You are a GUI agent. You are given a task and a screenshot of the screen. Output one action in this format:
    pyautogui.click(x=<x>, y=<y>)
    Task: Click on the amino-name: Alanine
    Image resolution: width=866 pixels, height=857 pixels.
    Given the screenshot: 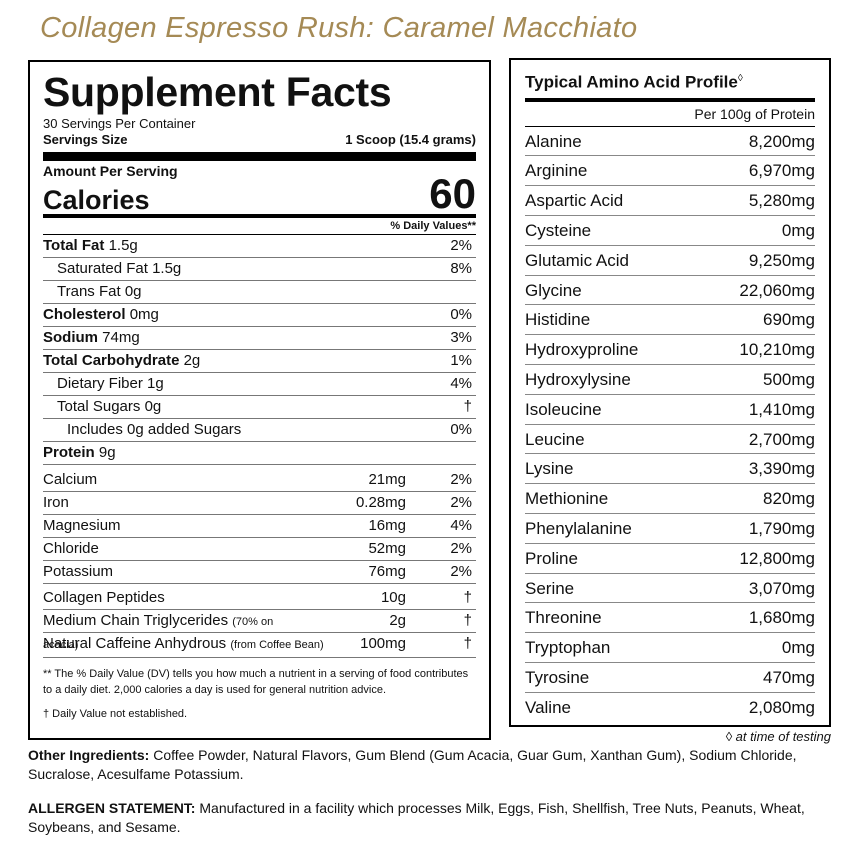 What is the action you would take?
    pyautogui.click(x=553, y=141)
    